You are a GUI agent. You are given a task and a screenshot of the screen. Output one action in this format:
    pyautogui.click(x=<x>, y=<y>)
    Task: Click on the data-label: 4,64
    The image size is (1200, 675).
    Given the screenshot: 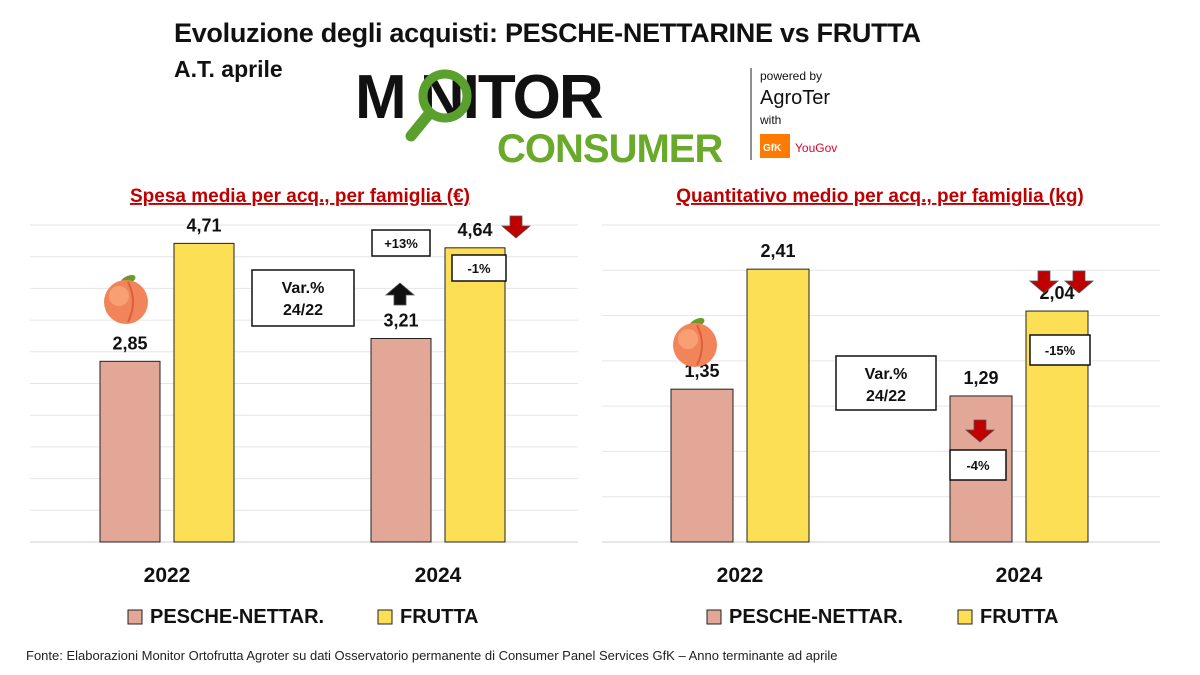 What is the action you would take?
    pyautogui.click(x=474, y=230)
    